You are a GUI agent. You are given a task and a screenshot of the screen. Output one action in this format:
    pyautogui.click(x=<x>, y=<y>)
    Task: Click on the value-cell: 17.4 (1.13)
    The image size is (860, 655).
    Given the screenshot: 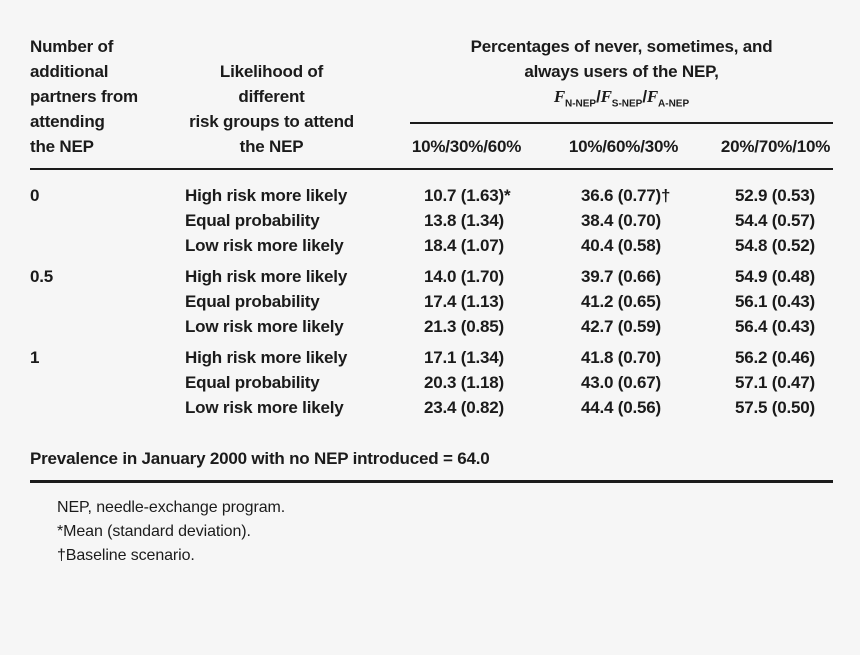 What is the action you would take?
    pyautogui.click(x=464, y=301)
    